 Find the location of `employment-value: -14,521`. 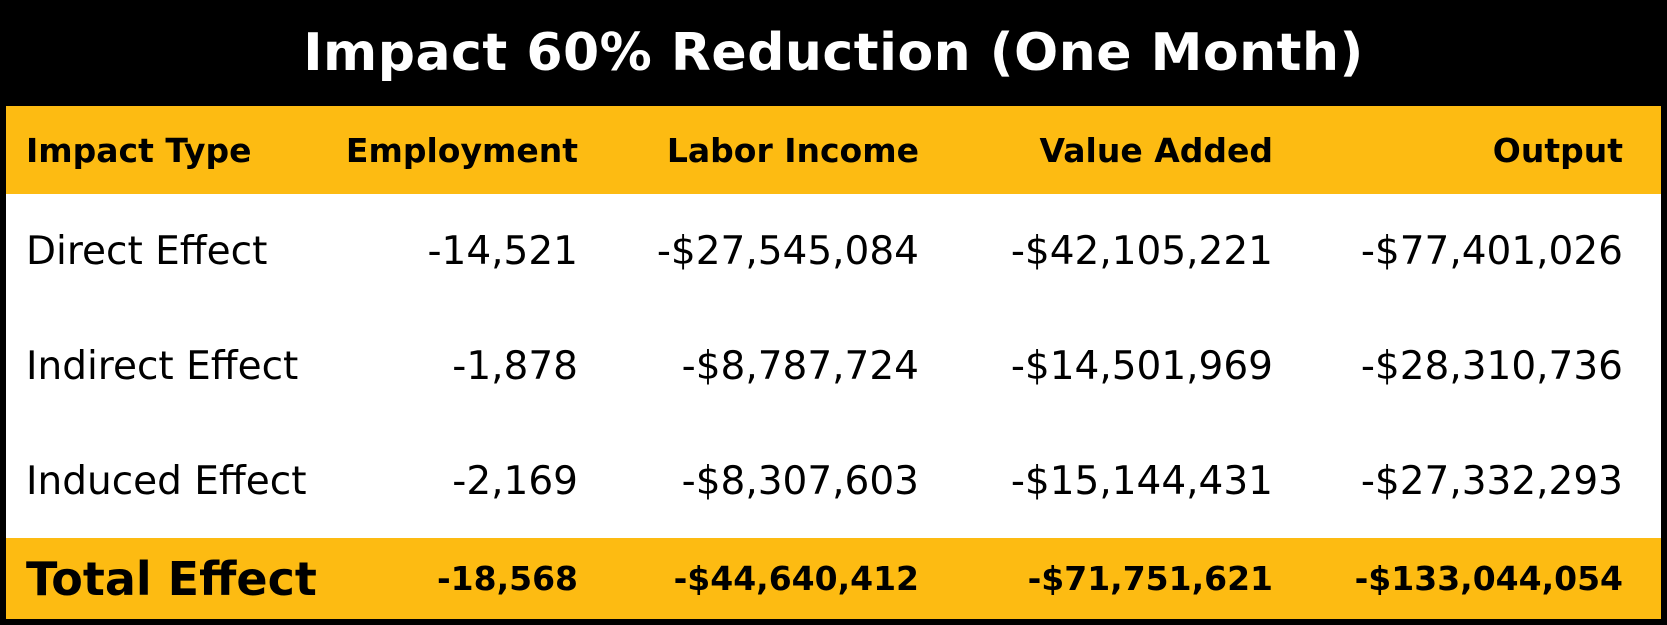

employment-value: -14,521 is located at coordinates (502, 251).